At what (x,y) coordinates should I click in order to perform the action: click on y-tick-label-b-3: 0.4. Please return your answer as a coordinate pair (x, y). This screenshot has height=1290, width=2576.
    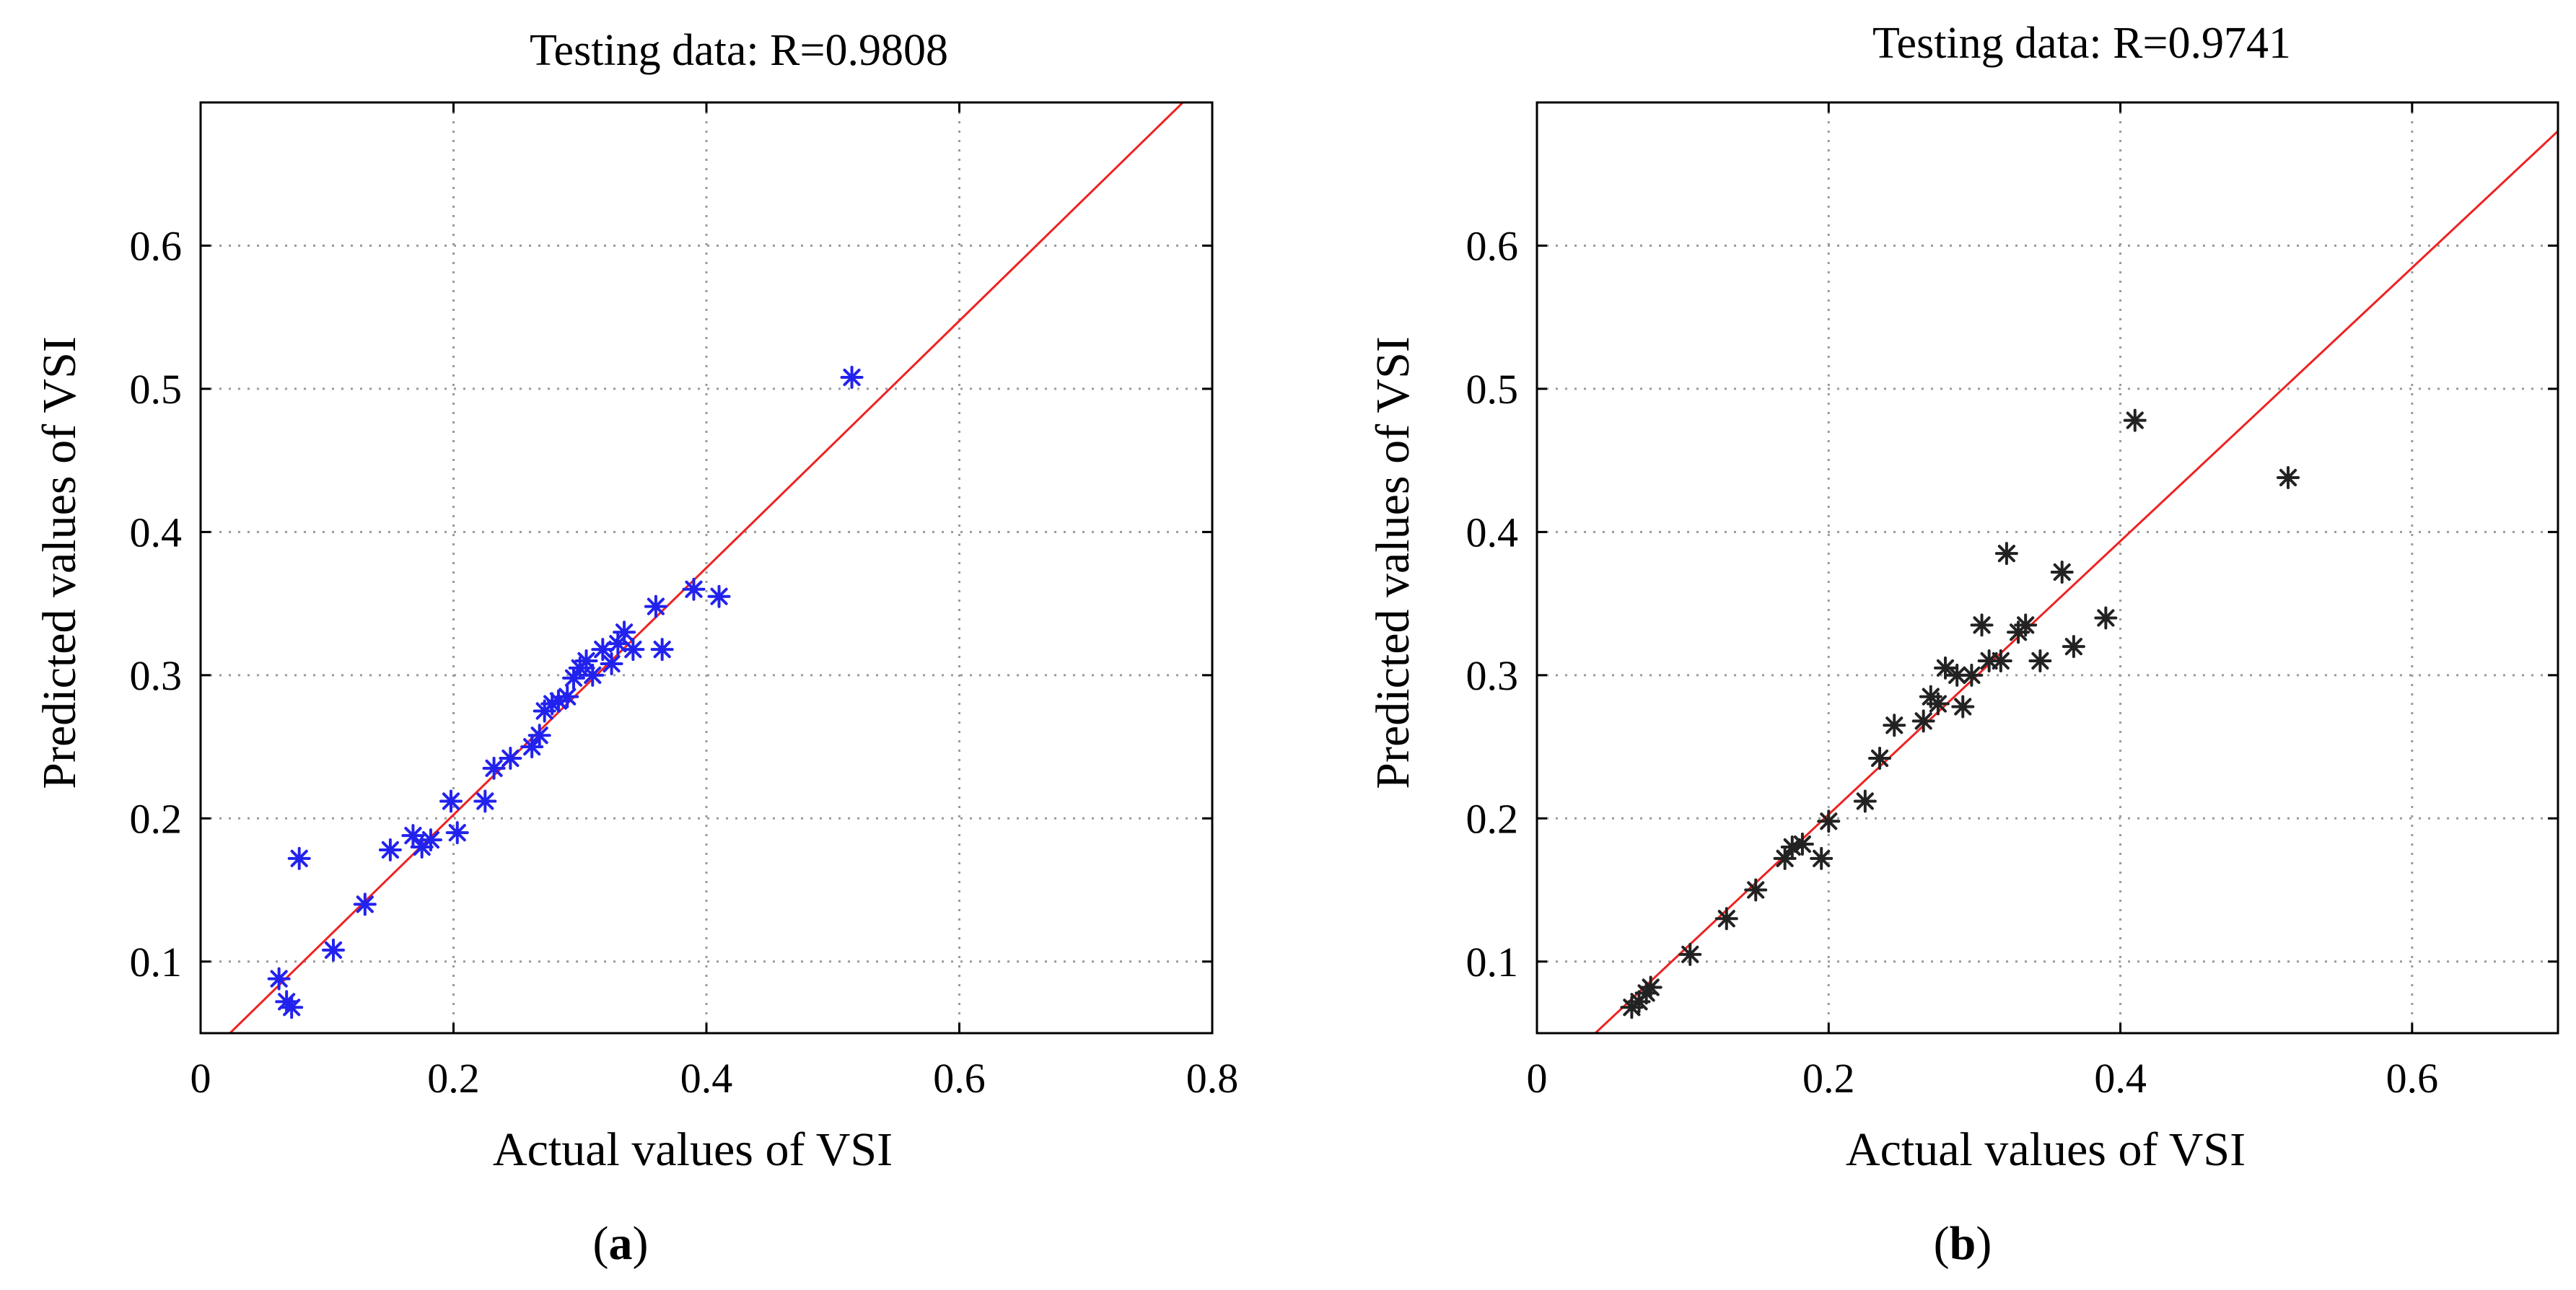
    Looking at the image, I should click on (1492, 532).